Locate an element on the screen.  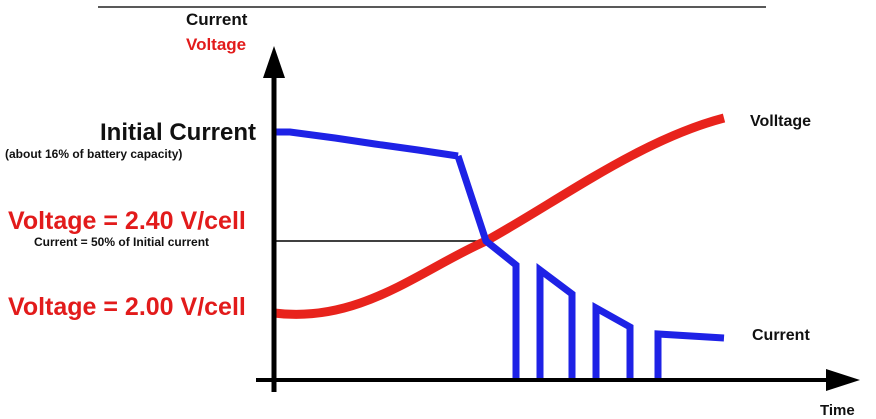
current-series-label: Current is located at coordinates (781, 335).